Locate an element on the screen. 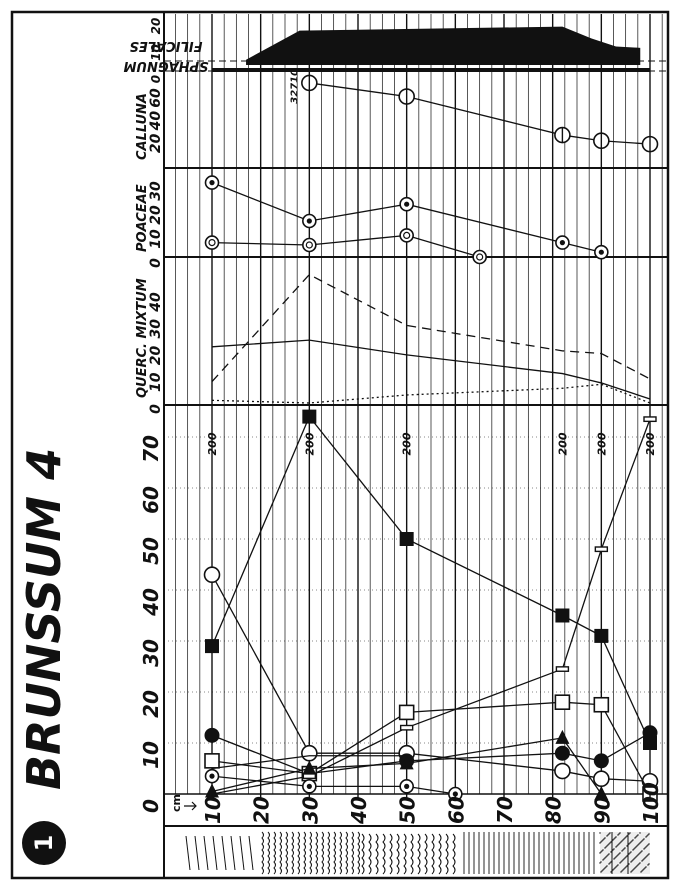 This screenshot has width=682, height=888. sphagnum-area is located at coordinates (443, 46).